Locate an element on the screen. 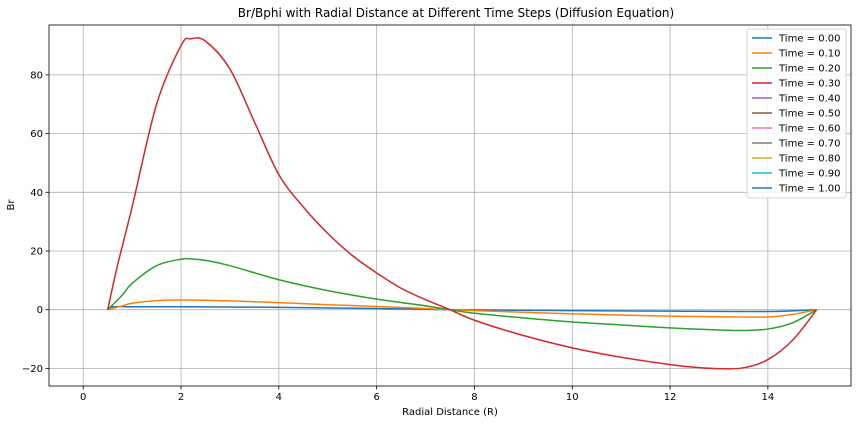  legend-label: Time = 0.70 is located at coordinates (809, 144).